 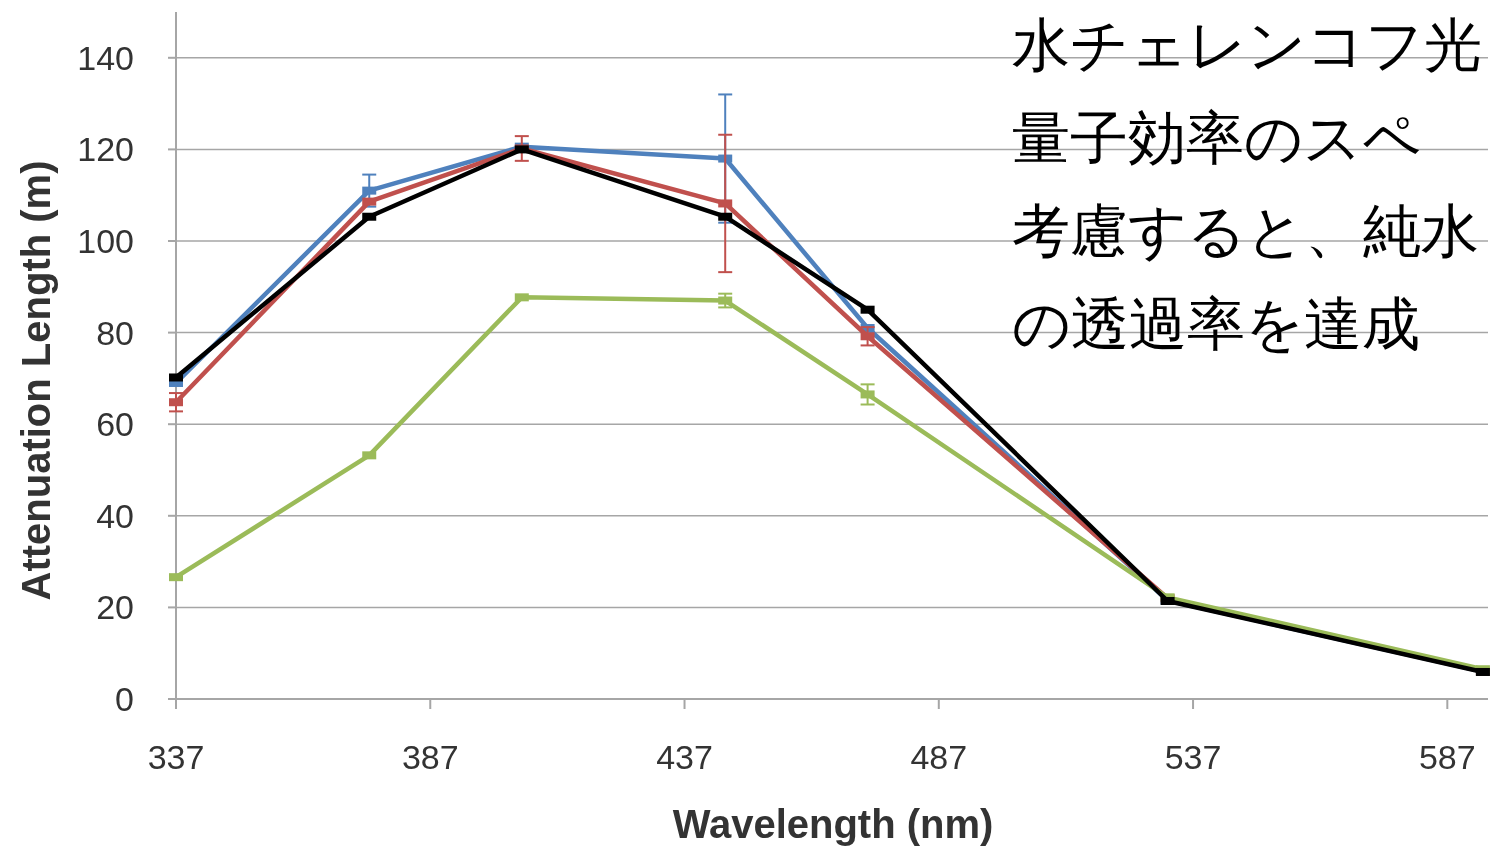 I want to click on text: 水チェレンコフ光, so click(x=1247, y=45).